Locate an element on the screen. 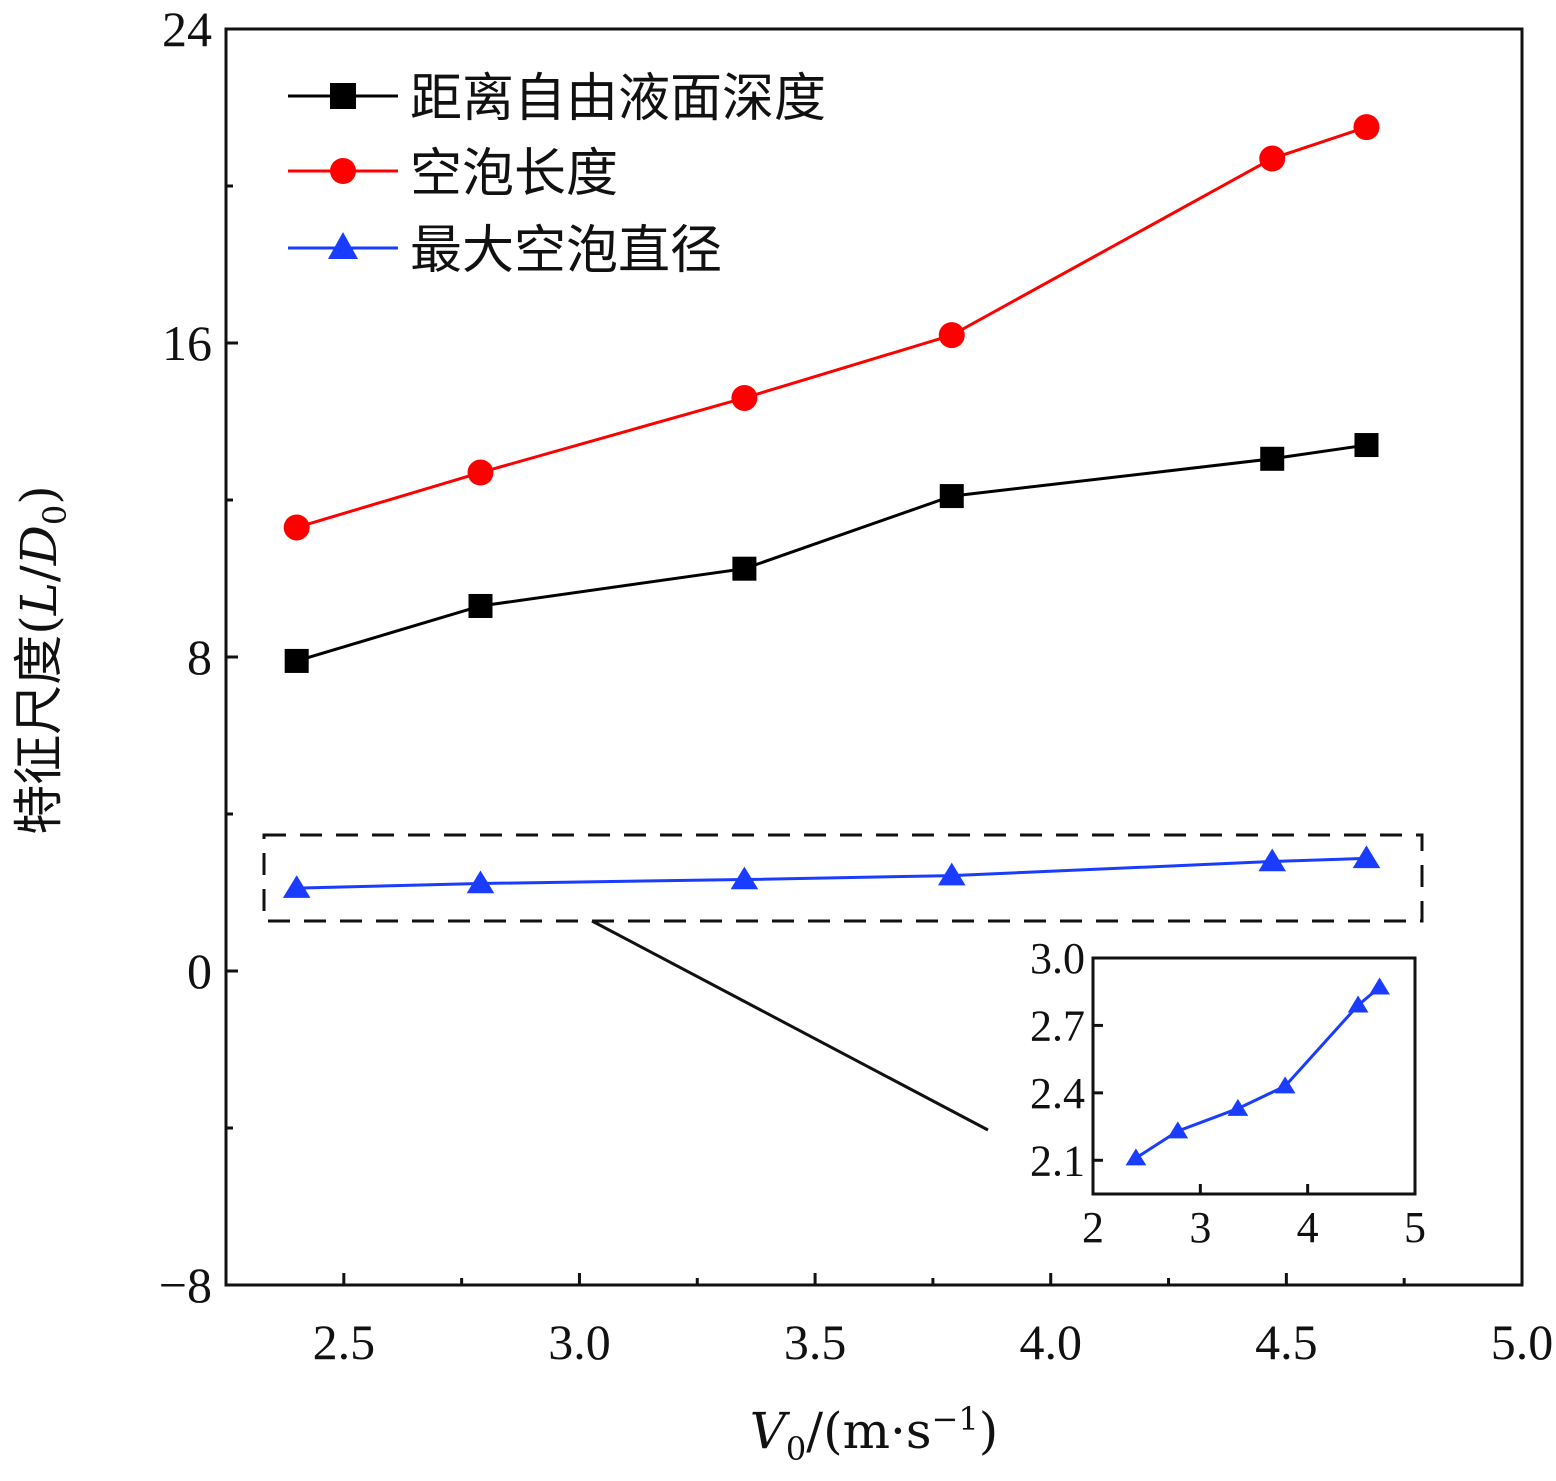 The image size is (1556, 1481). y-tick-label: 24 is located at coordinates (187, 29).